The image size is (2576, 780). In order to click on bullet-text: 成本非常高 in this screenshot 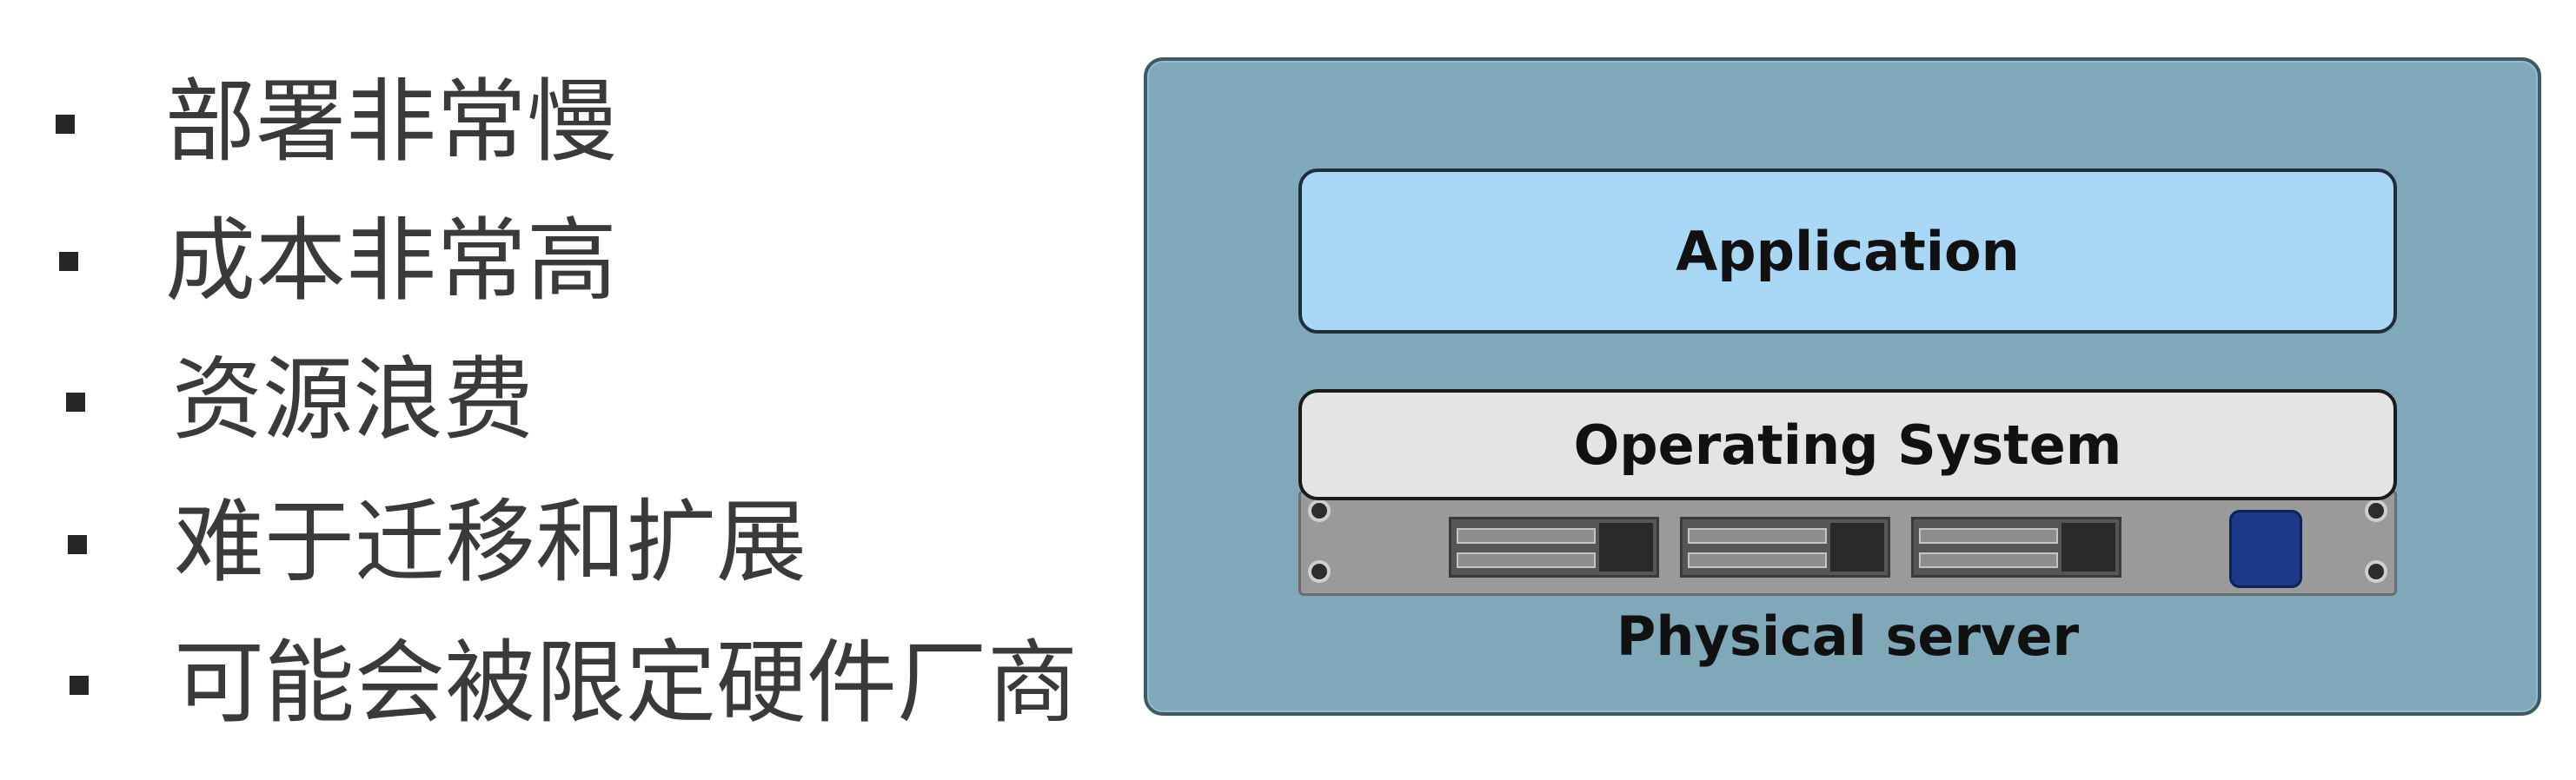, I will do `click(391, 261)`.